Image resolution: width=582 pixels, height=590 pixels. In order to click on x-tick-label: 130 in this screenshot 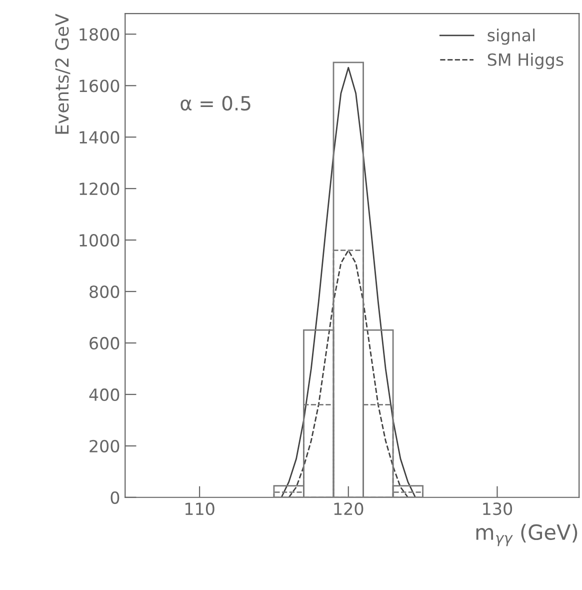, I will do `click(497, 509)`.